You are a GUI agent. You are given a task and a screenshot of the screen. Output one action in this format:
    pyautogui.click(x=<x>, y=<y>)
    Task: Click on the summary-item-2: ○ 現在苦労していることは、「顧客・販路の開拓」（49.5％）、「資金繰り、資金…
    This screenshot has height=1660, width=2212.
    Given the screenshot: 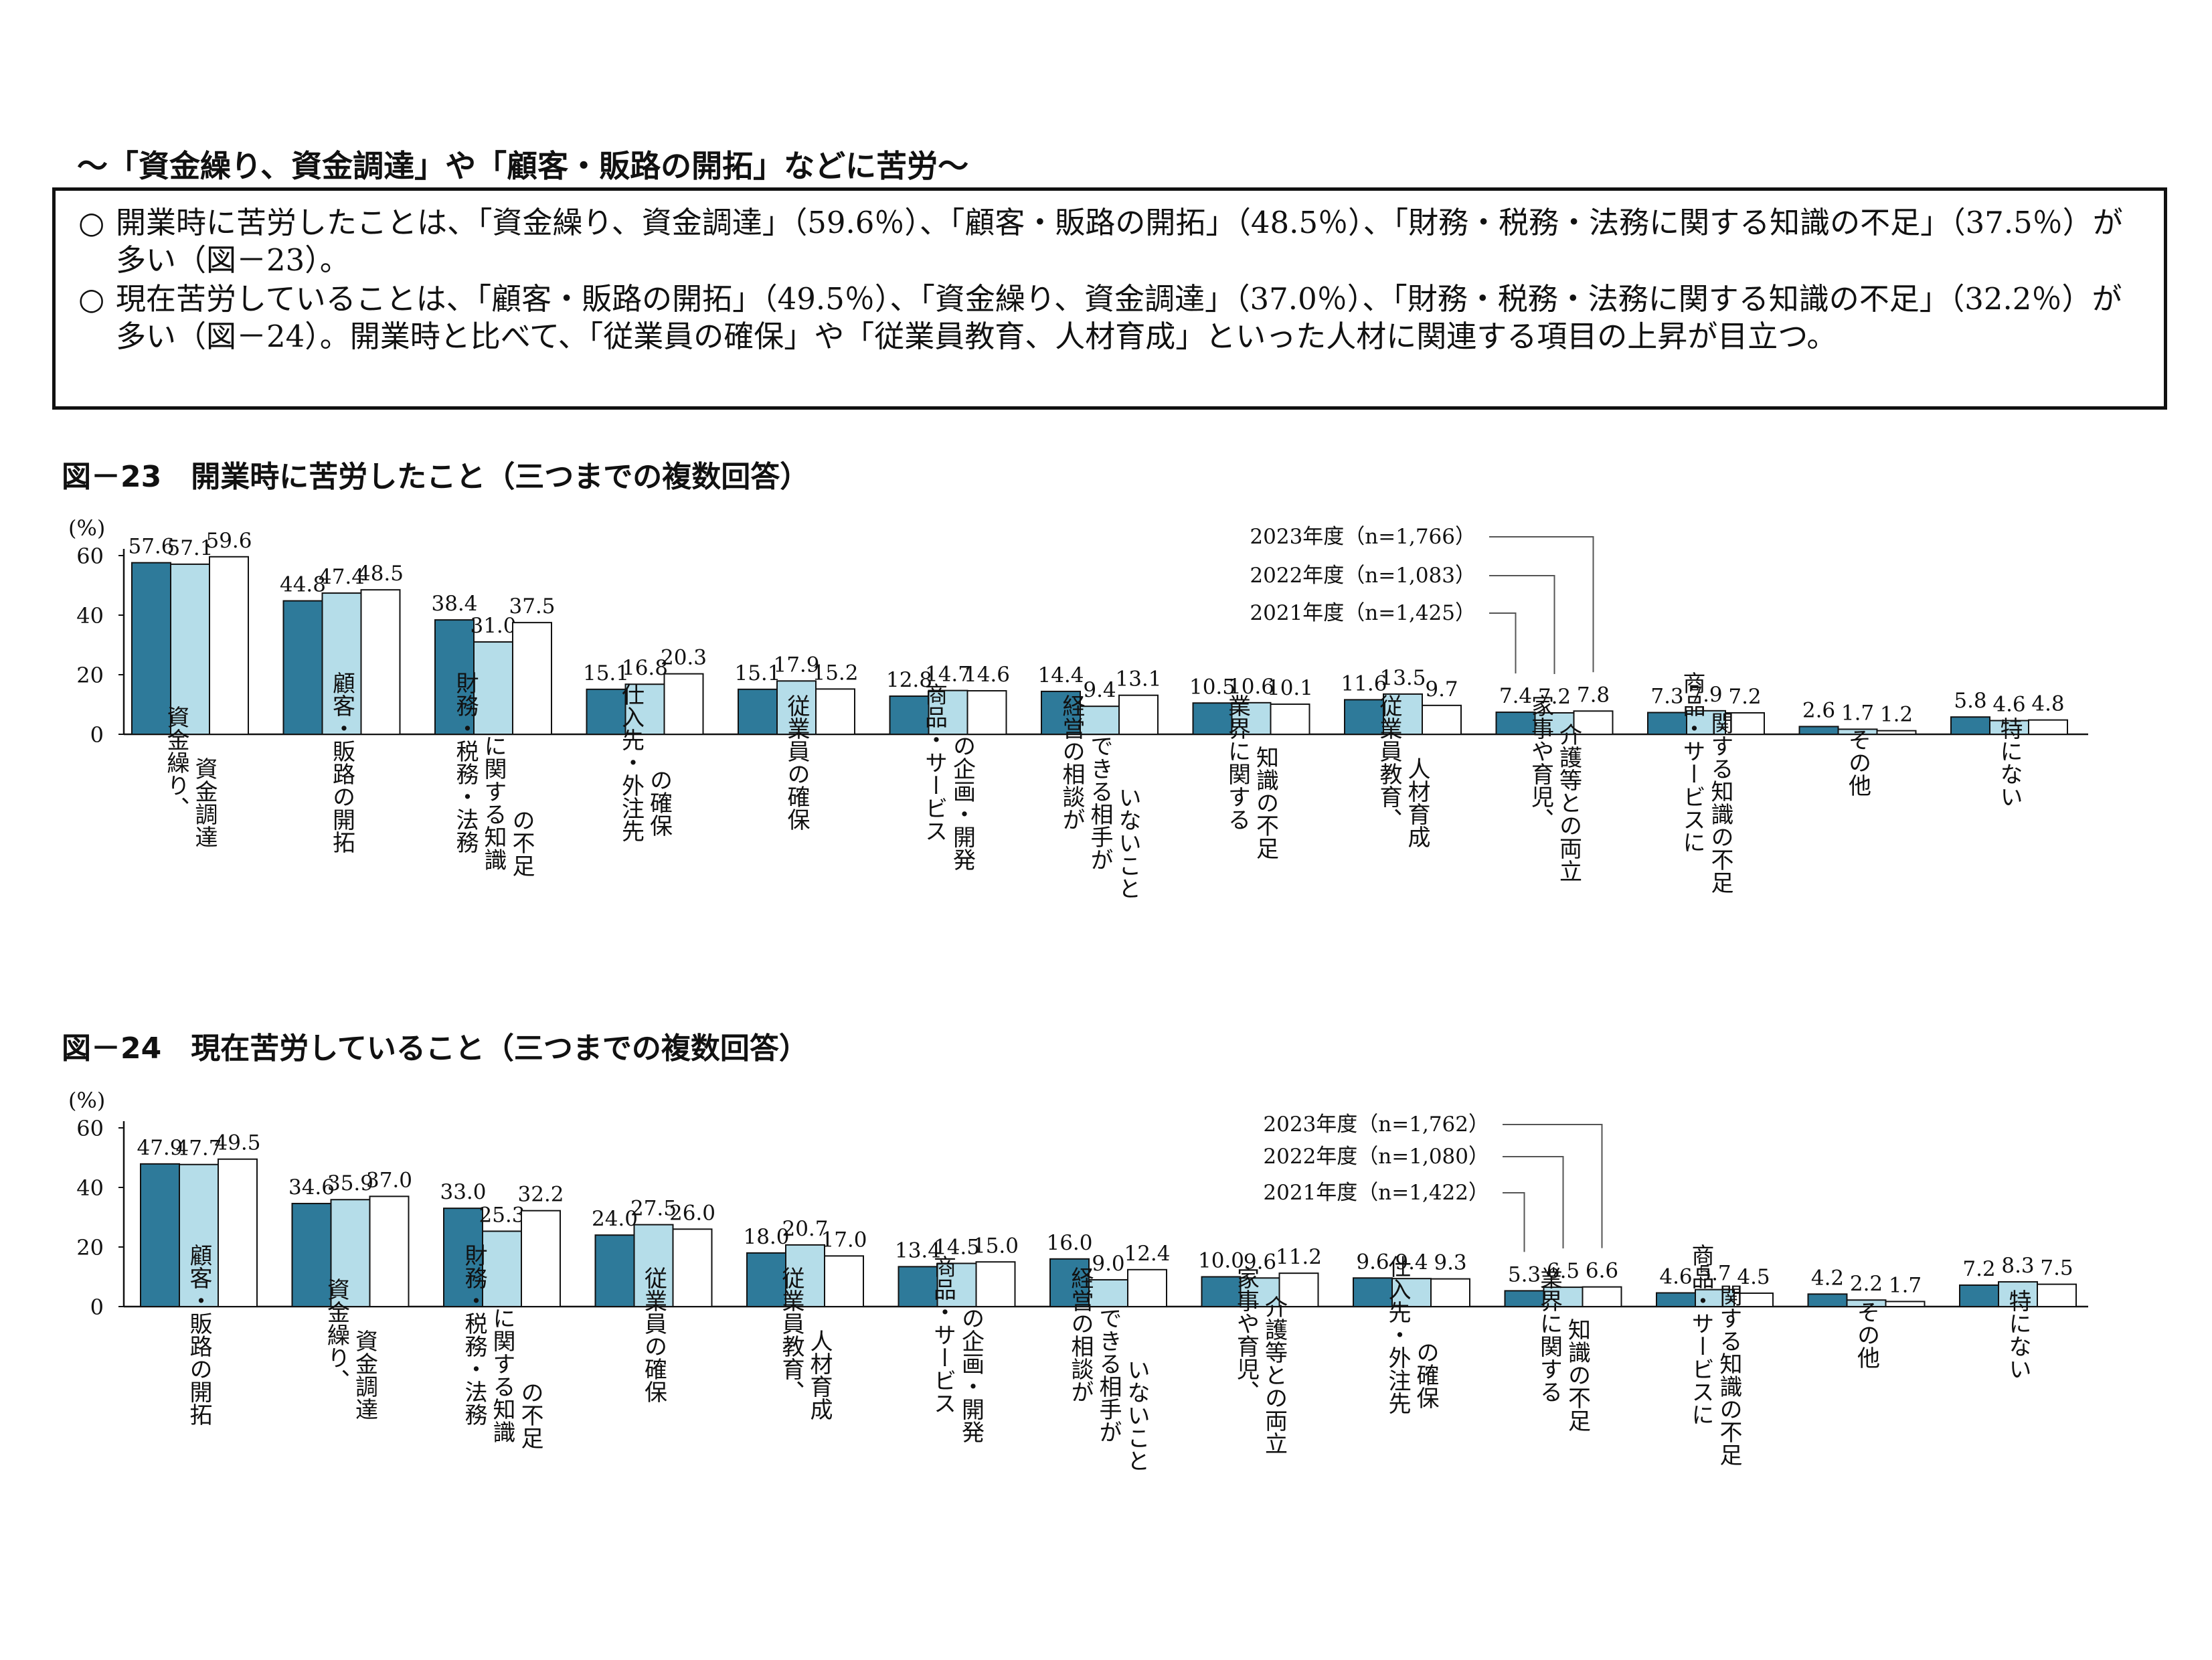 What is the action you would take?
    pyautogui.click(x=1109, y=317)
    